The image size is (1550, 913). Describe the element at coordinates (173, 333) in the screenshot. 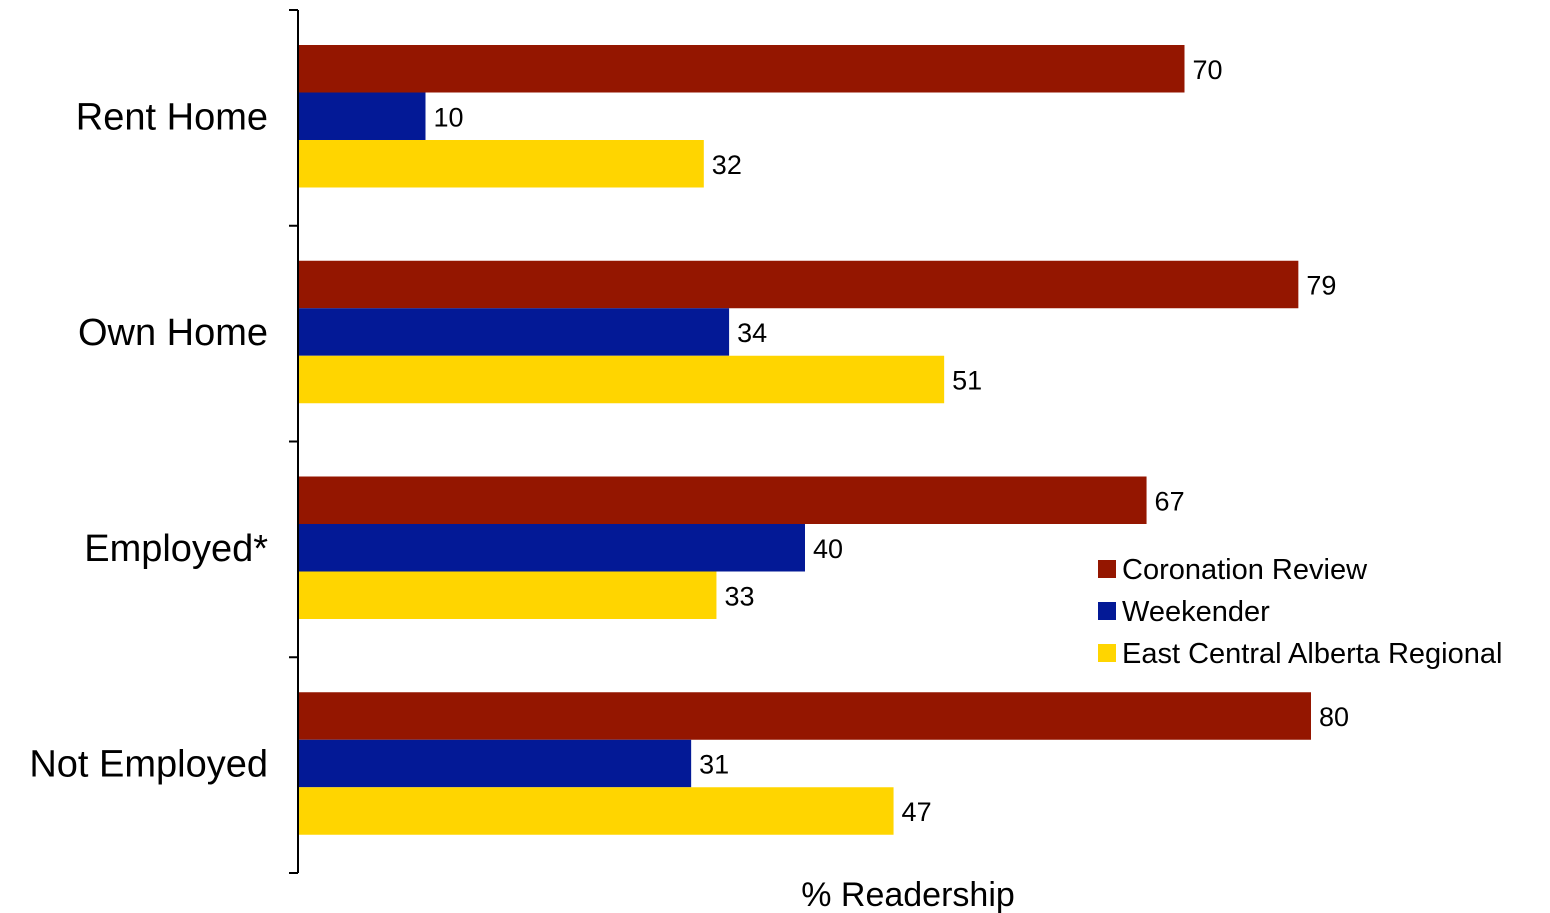

I see `category-label: Own Home` at that location.